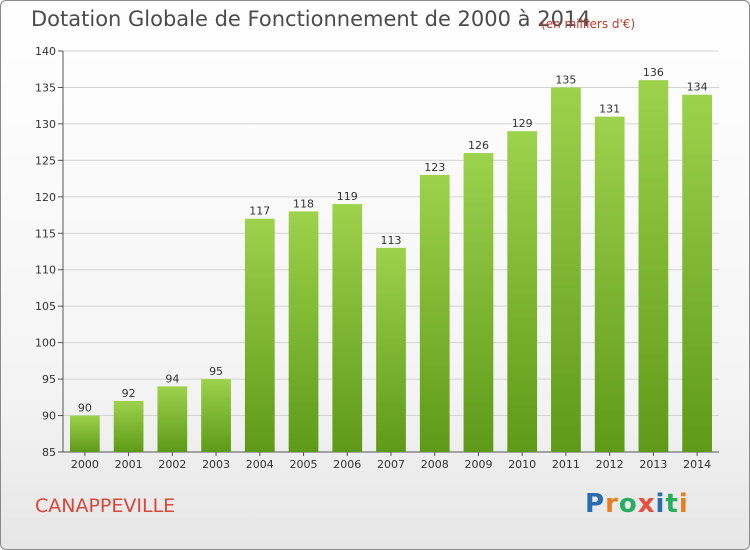 This screenshot has width=750, height=550. What do you see at coordinates (610, 464) in the screenshot?
I see `x-tick-label: 2012` at bounding box center [610, 464].